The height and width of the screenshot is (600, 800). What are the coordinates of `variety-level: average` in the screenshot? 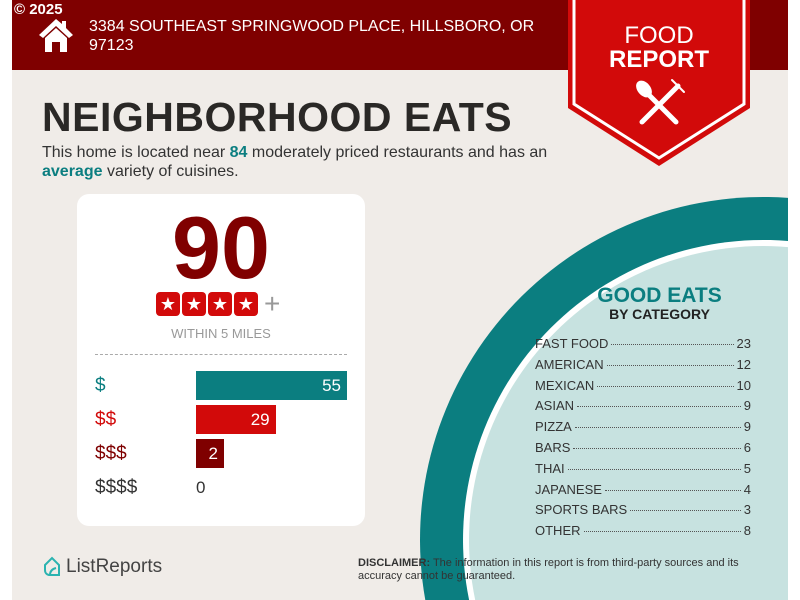 It's located at (72, 171).